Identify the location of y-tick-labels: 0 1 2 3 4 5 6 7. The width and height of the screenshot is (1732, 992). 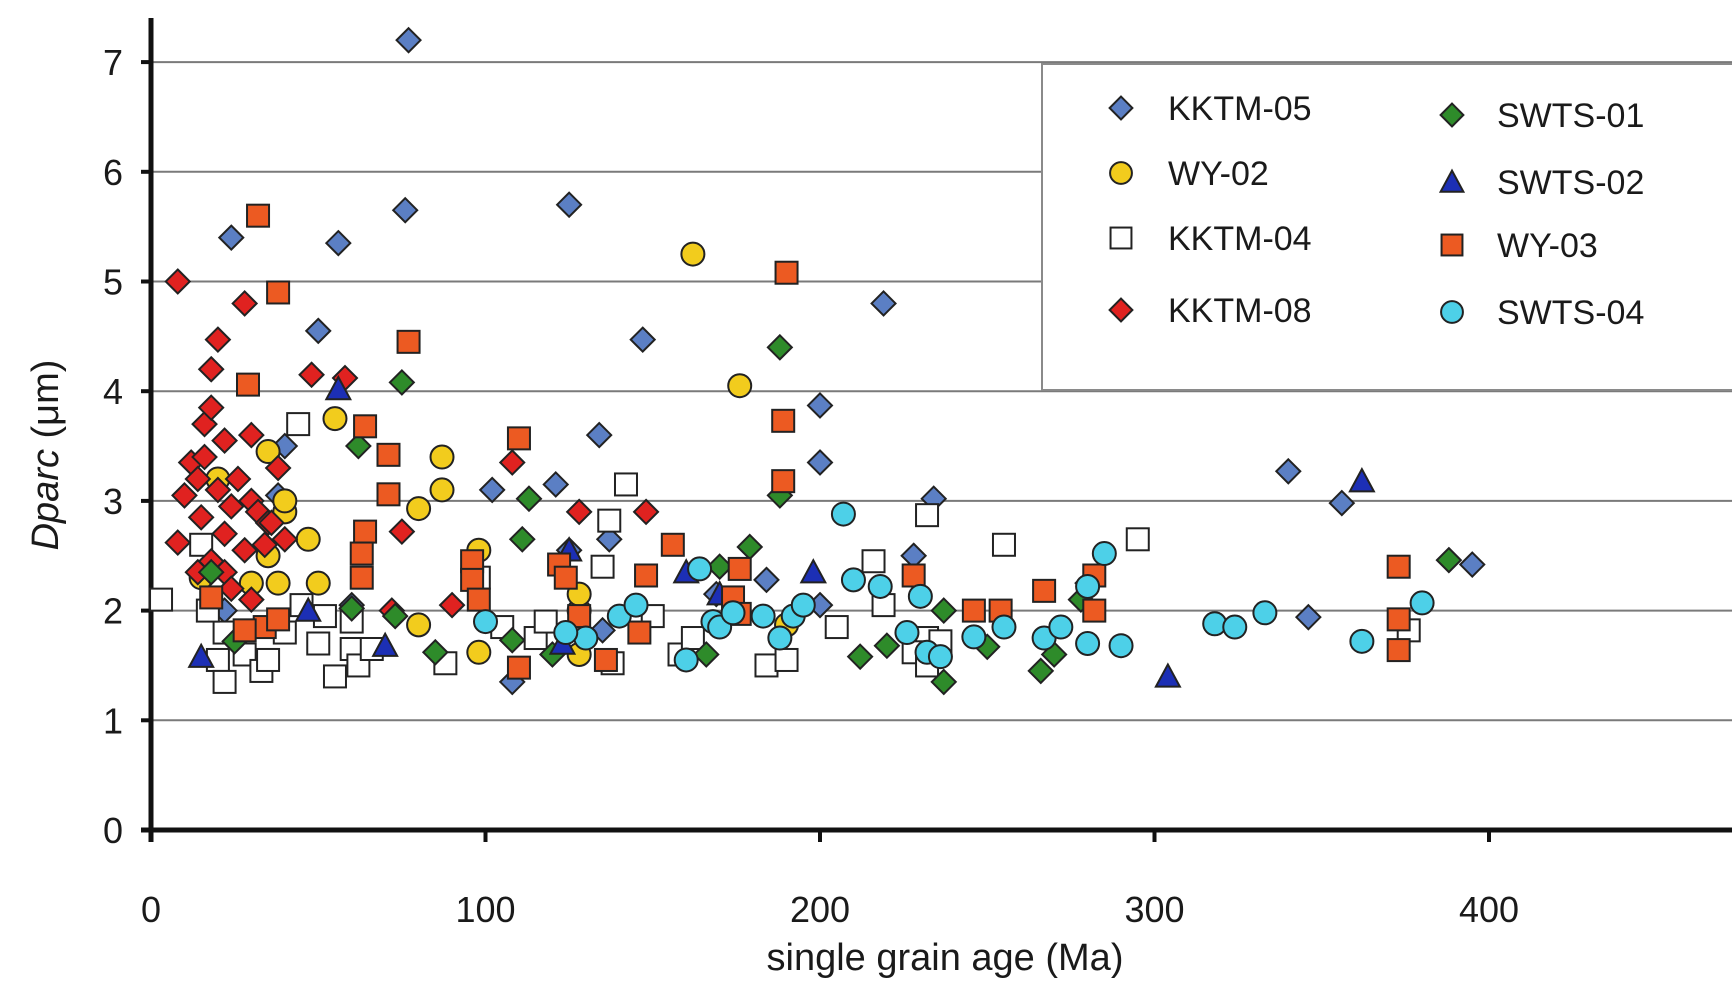
(113, 446).